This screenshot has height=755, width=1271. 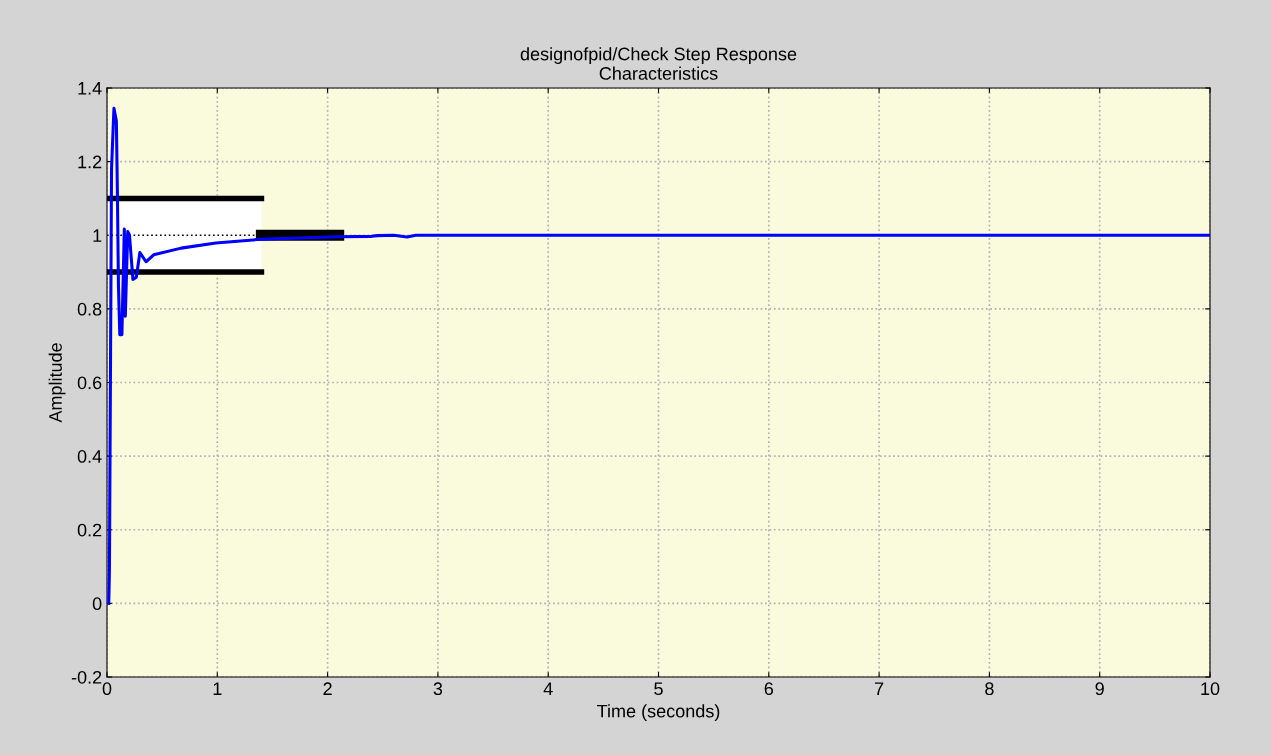 I want to click on y-tick-label: 0.4, so click(x=89, y=456).